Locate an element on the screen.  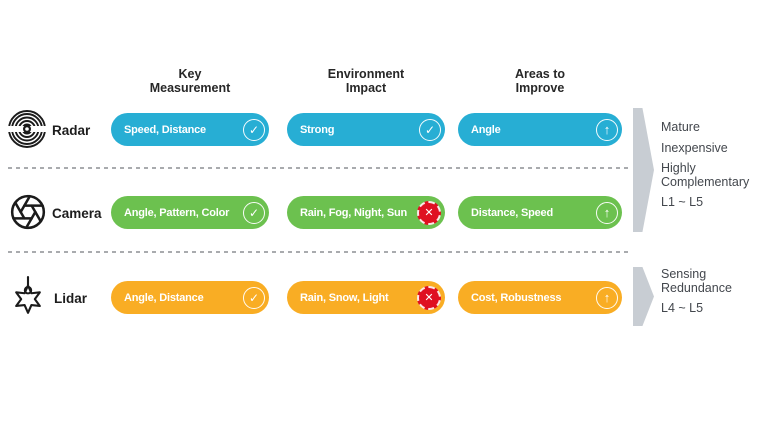
pill-radar-environment-impact: Strong ✓ is located at coordinates (366, 129).